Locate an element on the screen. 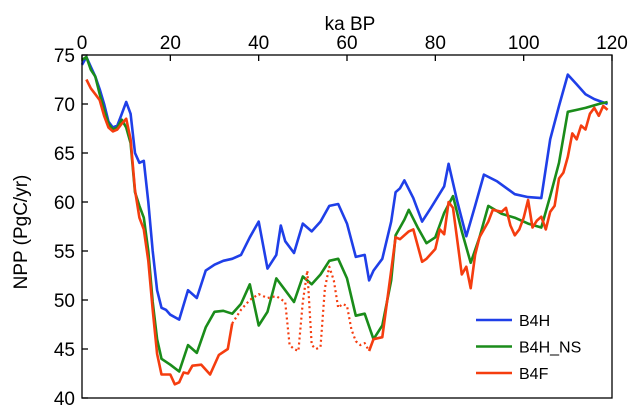 Image resolution: width=635 pixels, height=407 pixels. x-tick-label: 0 is located at coordinates (82, 43).